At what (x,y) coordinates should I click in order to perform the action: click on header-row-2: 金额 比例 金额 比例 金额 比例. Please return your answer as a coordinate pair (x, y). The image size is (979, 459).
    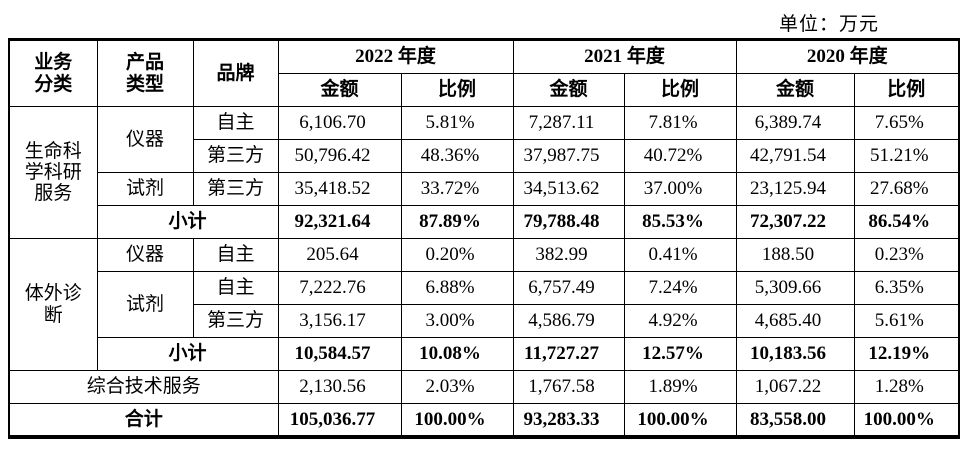
    Looking at the image, I should click on (484, 90).